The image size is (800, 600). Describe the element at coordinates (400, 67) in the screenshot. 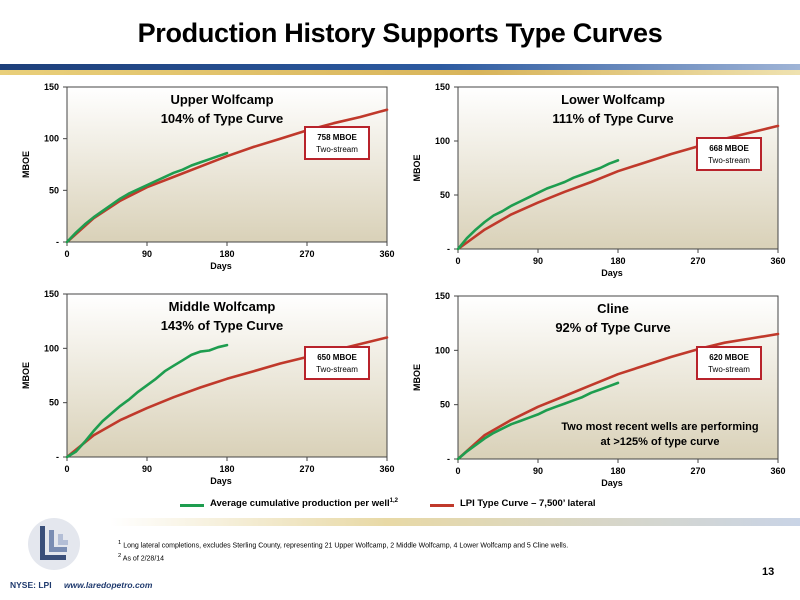

I see `header-band-blue` at that location.